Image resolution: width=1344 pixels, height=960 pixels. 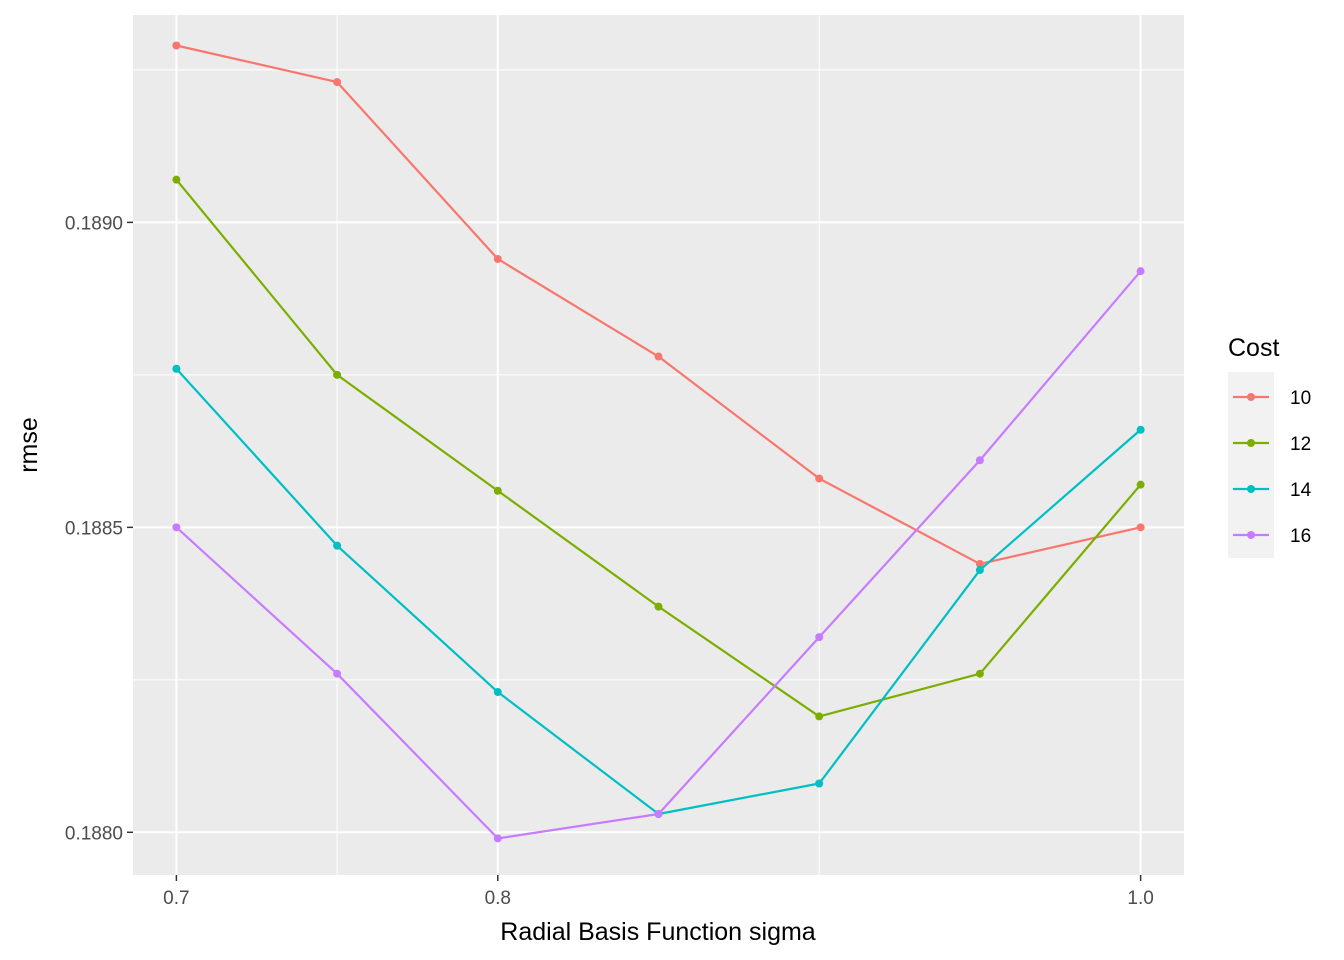 I want to click on x-axis: 0.7 0.8 1.0, so click(x=658, y=892).